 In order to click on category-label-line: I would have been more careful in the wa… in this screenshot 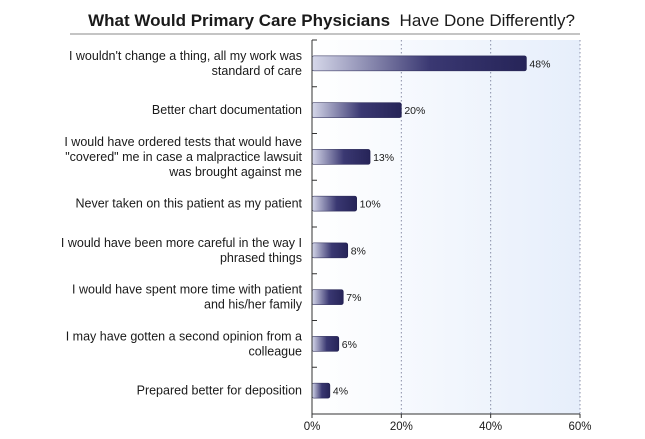, I will do `click(181, 243)`.